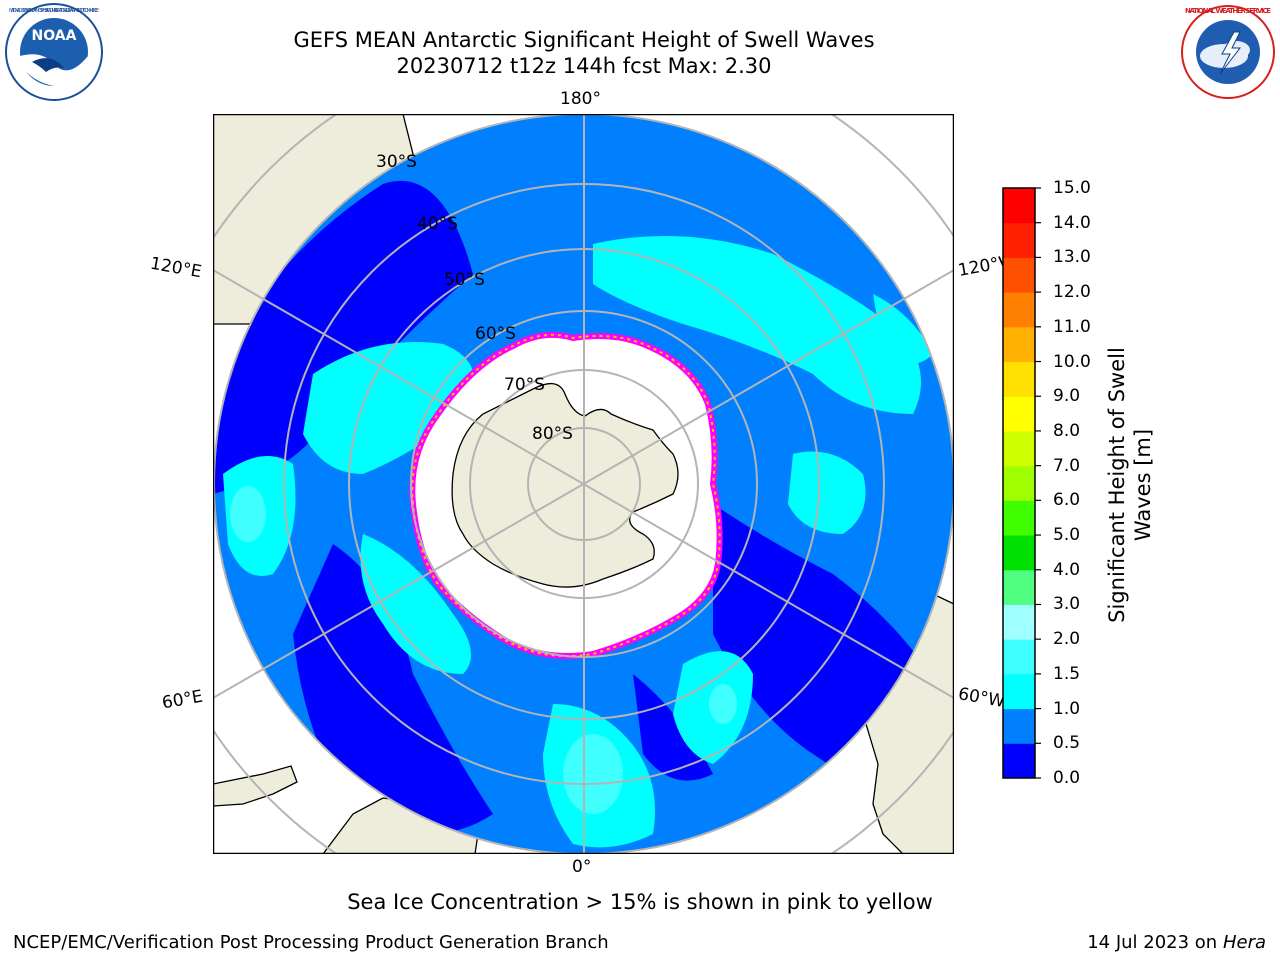 This screenshot has height=960, width=1280. What do you see at coordinates (176, 268) in the screenshot?
I see `lon-label-left-upper: 120°E` at bounding box center [176, 268].